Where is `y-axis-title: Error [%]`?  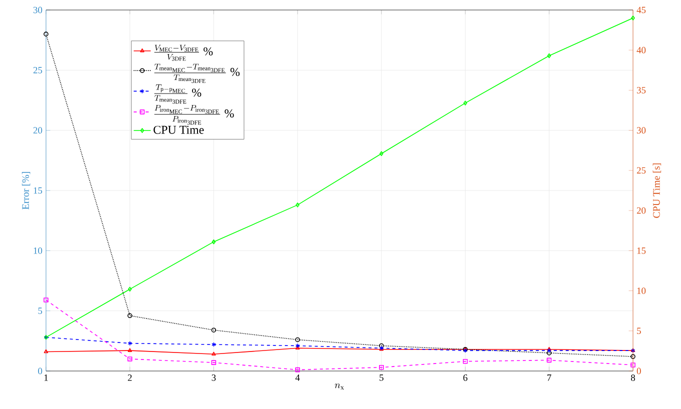
y-axis-title: Error [%] is located at coordinates (26, 191).